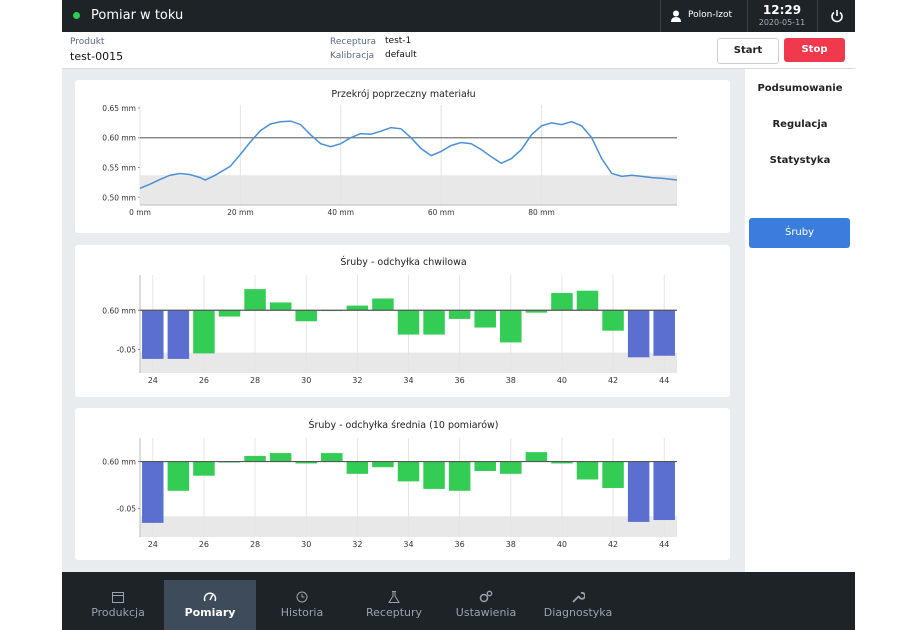  What do you see at coordinates (87, 42) in the screenshot?
I see `product-label: Produkt` at bounding box center [87, 42].